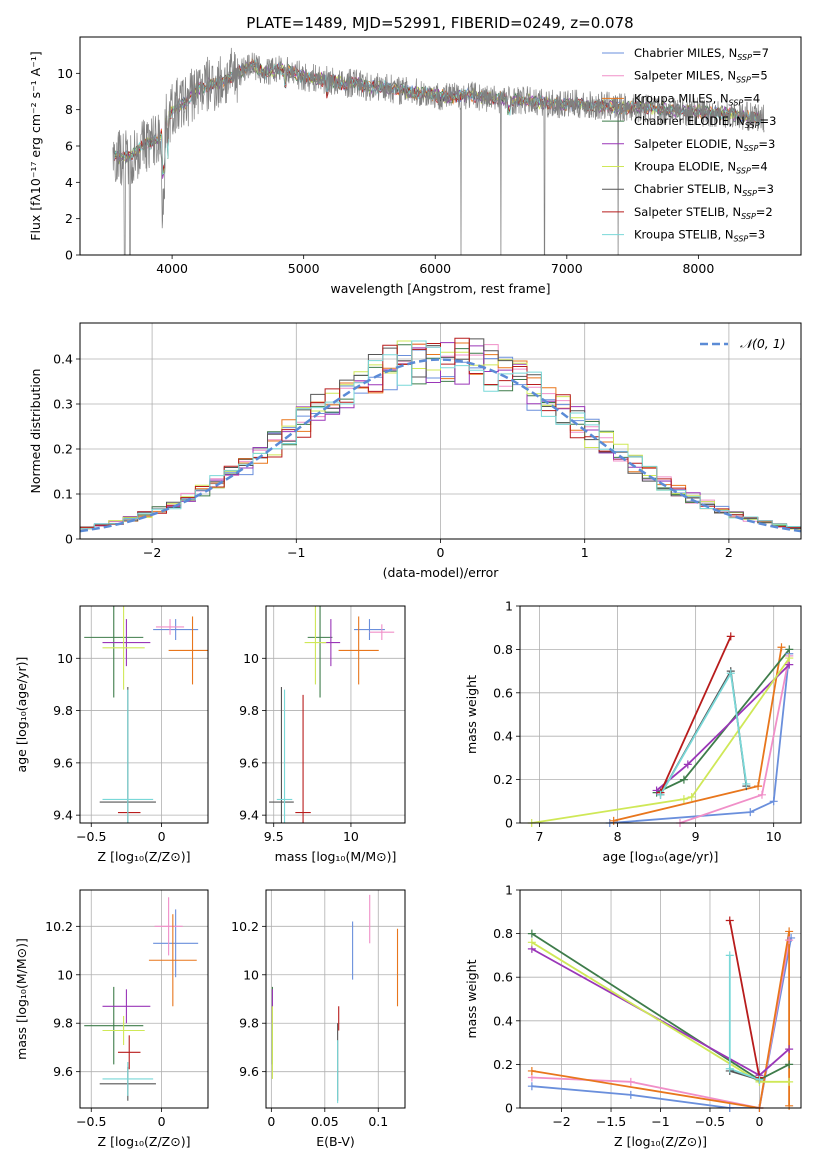 This screenshot has width=819, height=1170. What do you see at coordinates (751, 98) in the screenshot?
I see `legend-value: =4` at bounding box center [751, 98].